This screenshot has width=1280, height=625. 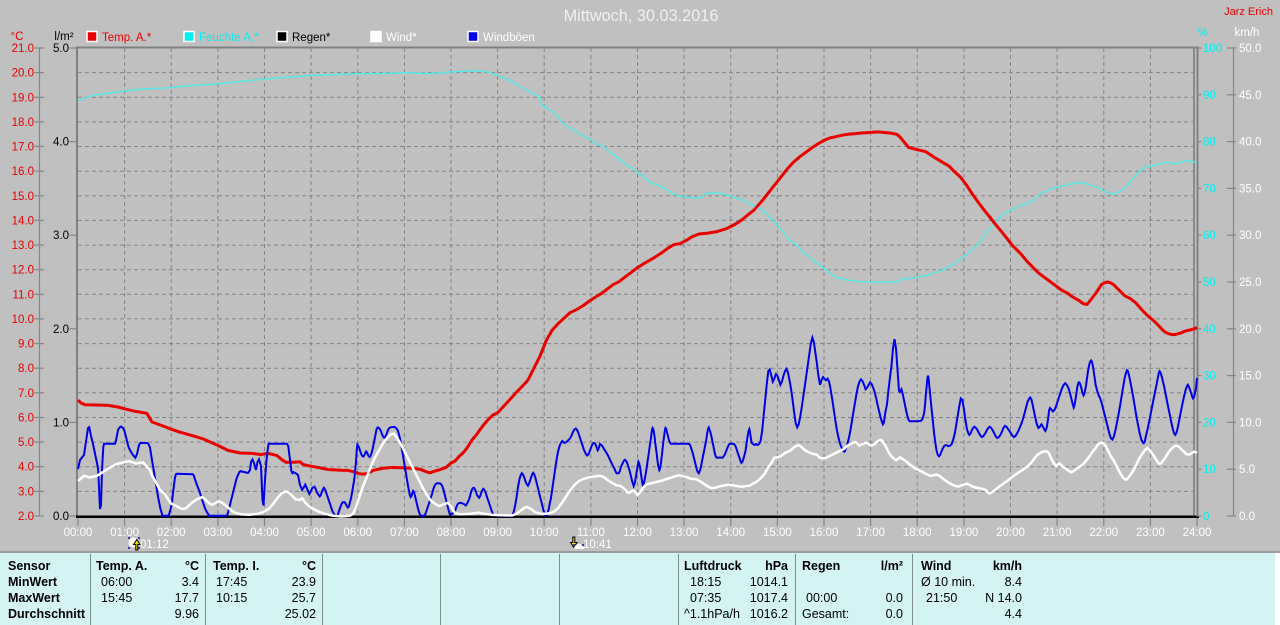 I want to click on svg-text: Temp. I., so click(x=236, y=566).